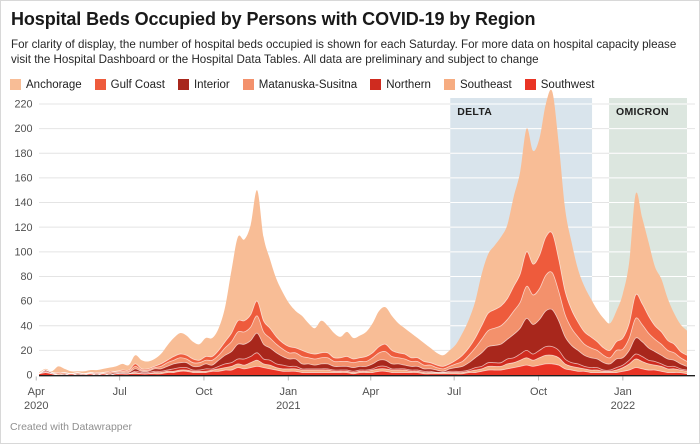 The height and width of the screenshot is (444, 700). Describe the element at coordinates (288, 406) in the screenshot. I see `x-tick-year-label: 2021` at that location.